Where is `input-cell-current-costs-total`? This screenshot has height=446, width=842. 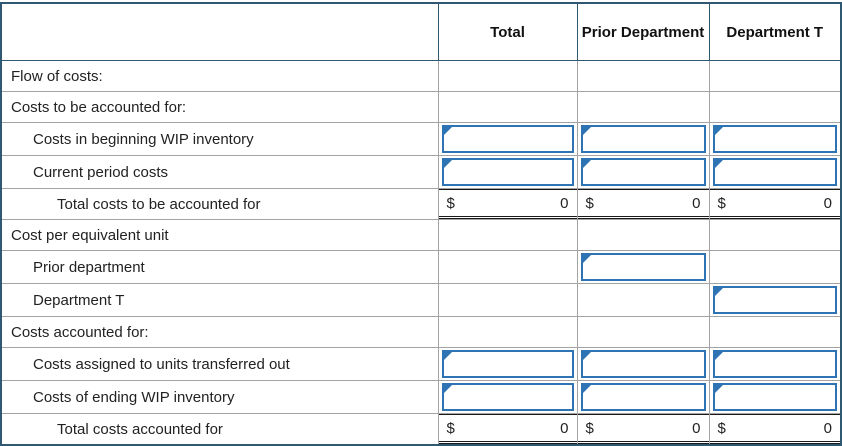
input-cell-current-costs-total is located at coordinates (507, 172).